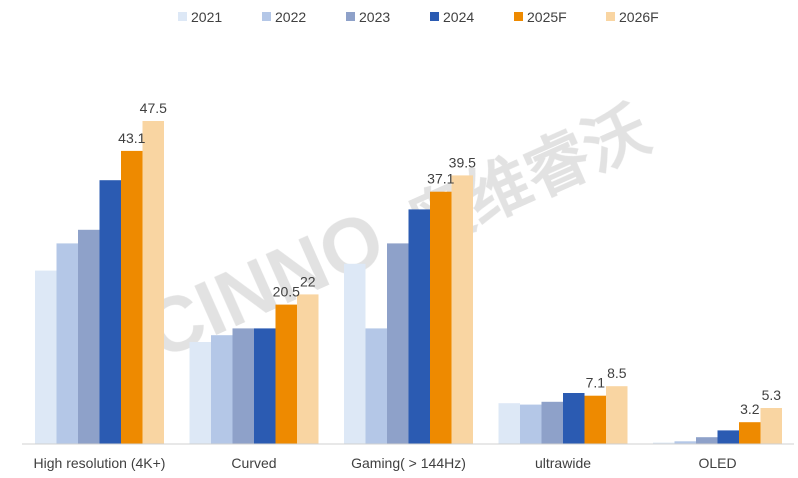 The image size is (798, 478). What do you see at coordinates (110, 312) in the screenshot?
I see `bar-high-resolution-4k-2024` at bounding box center [110, 312].